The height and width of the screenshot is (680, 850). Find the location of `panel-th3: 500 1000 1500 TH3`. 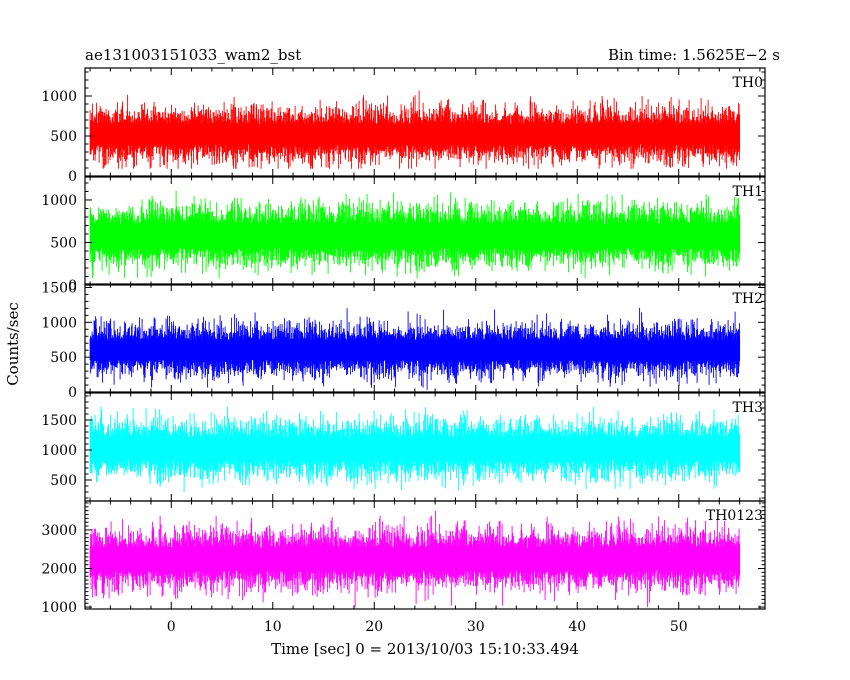

panel-th3: 500 1000 1500 TH3 is located at coordinates (403, 447).